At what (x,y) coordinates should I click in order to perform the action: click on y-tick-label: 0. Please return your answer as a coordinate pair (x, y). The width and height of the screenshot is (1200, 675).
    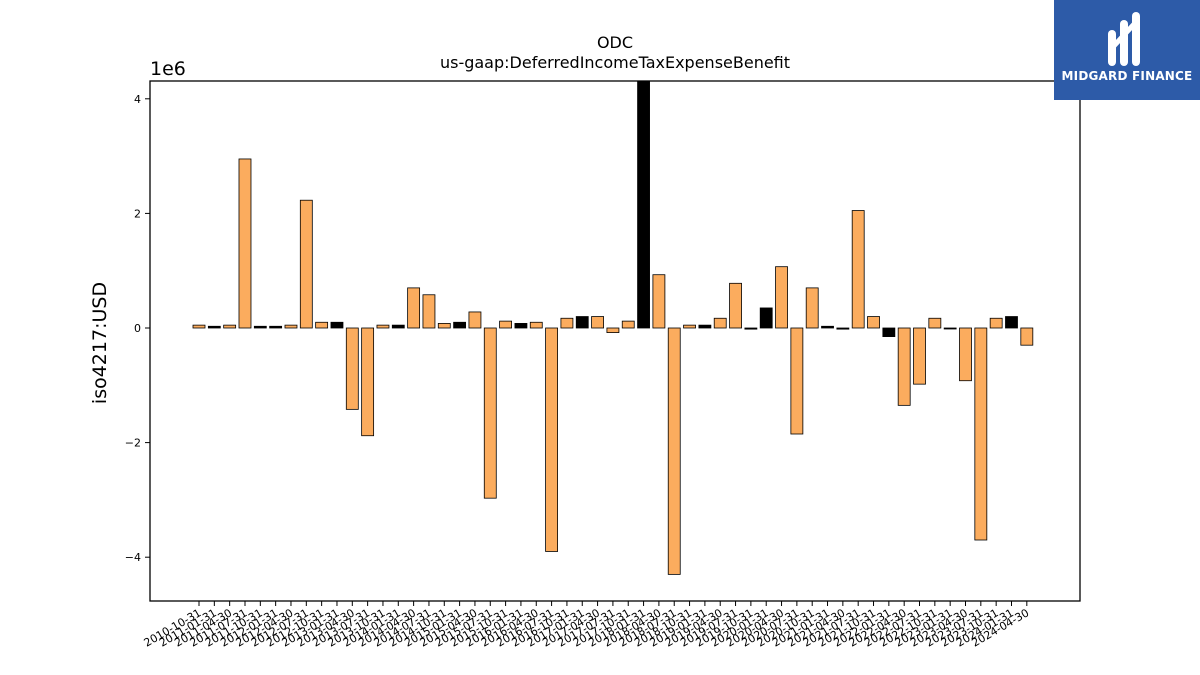
    Looking at the image, I should click on (137, 328).